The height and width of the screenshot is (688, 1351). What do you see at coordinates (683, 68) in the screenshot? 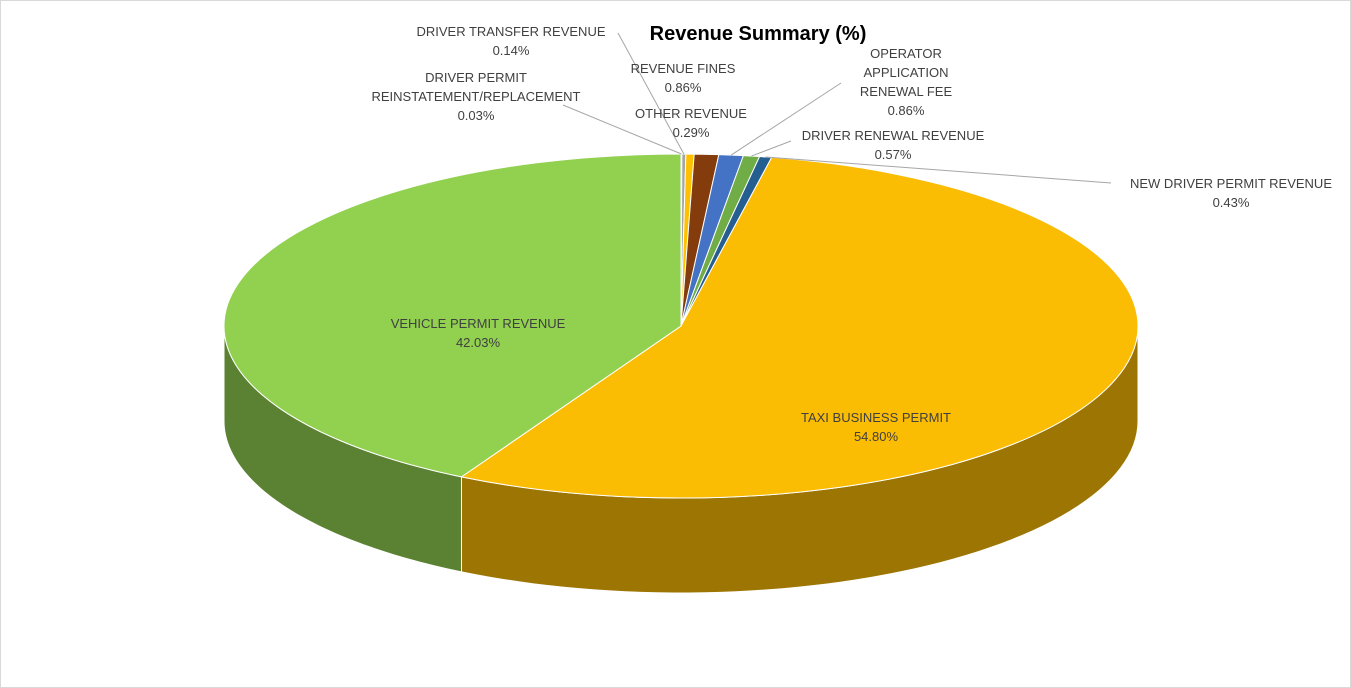
I see `category-label: REVENUE FINES` at bounding box center [683, 68].